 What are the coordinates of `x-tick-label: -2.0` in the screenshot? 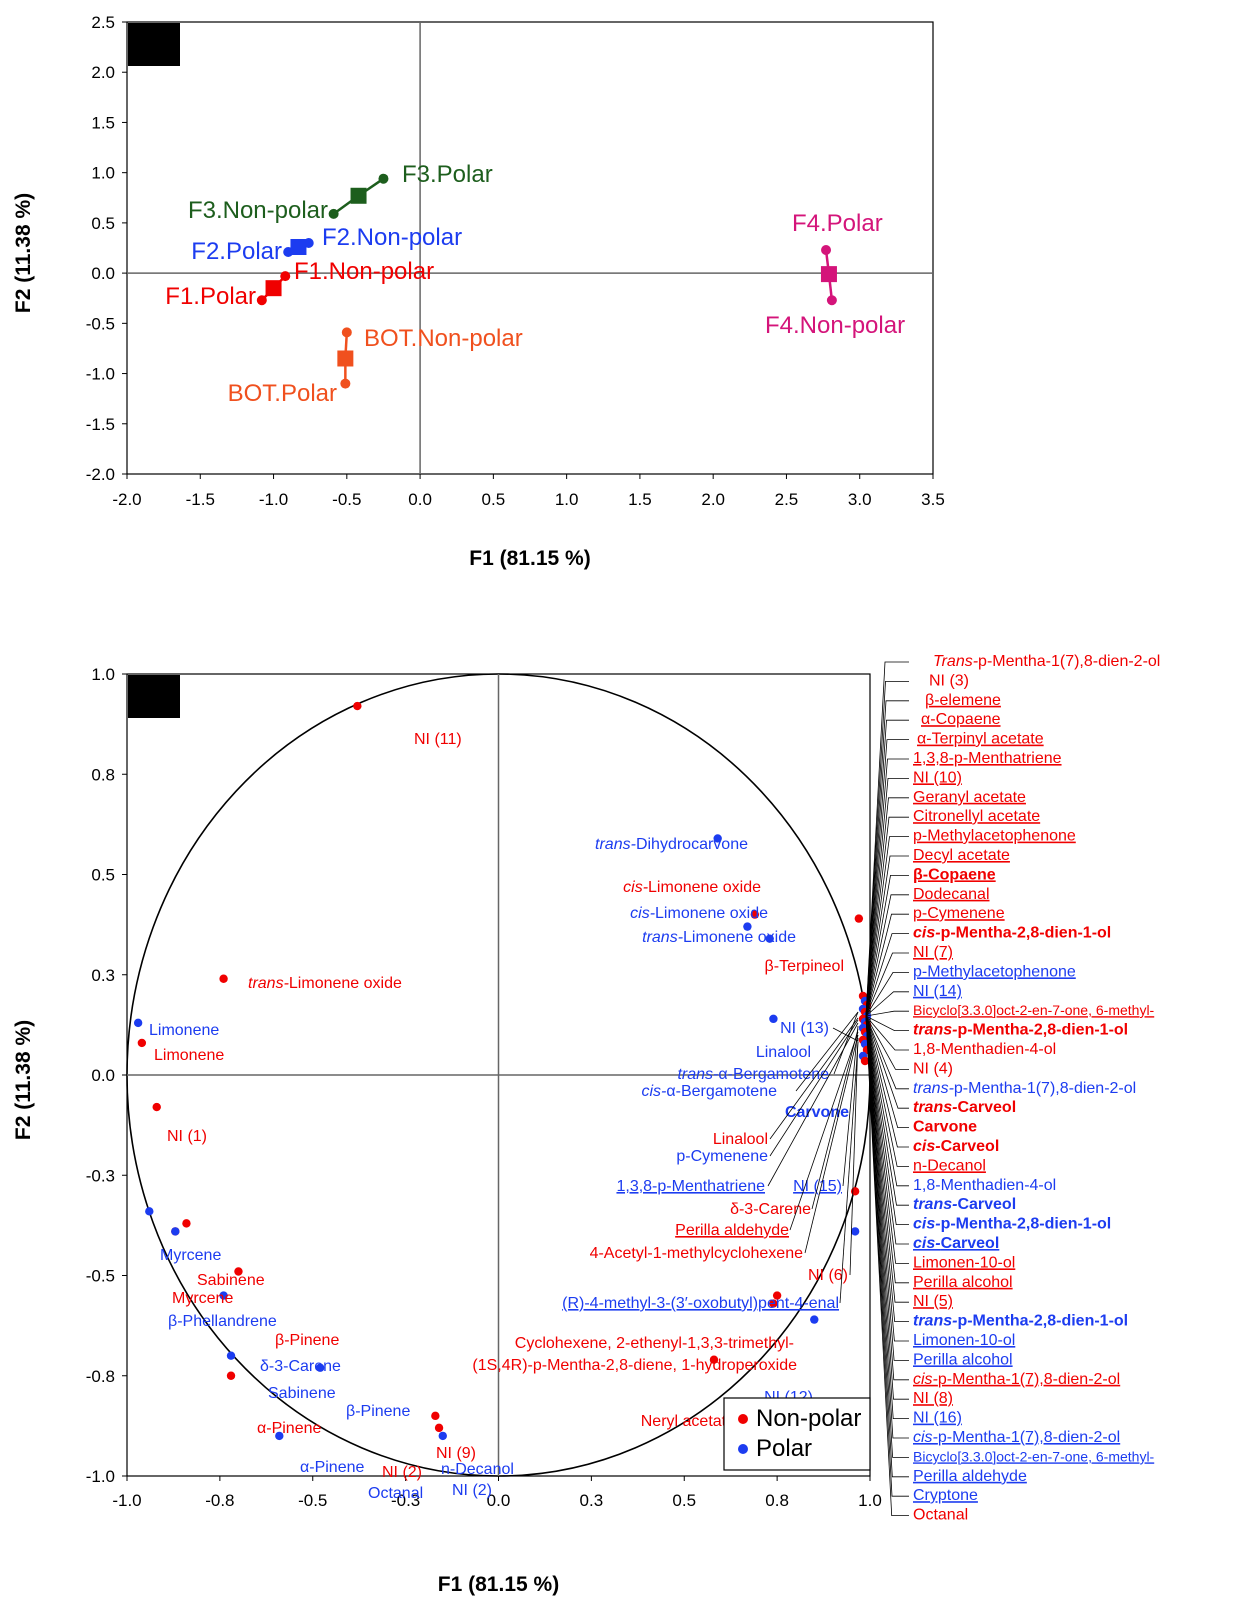 It's located at (126, 499).